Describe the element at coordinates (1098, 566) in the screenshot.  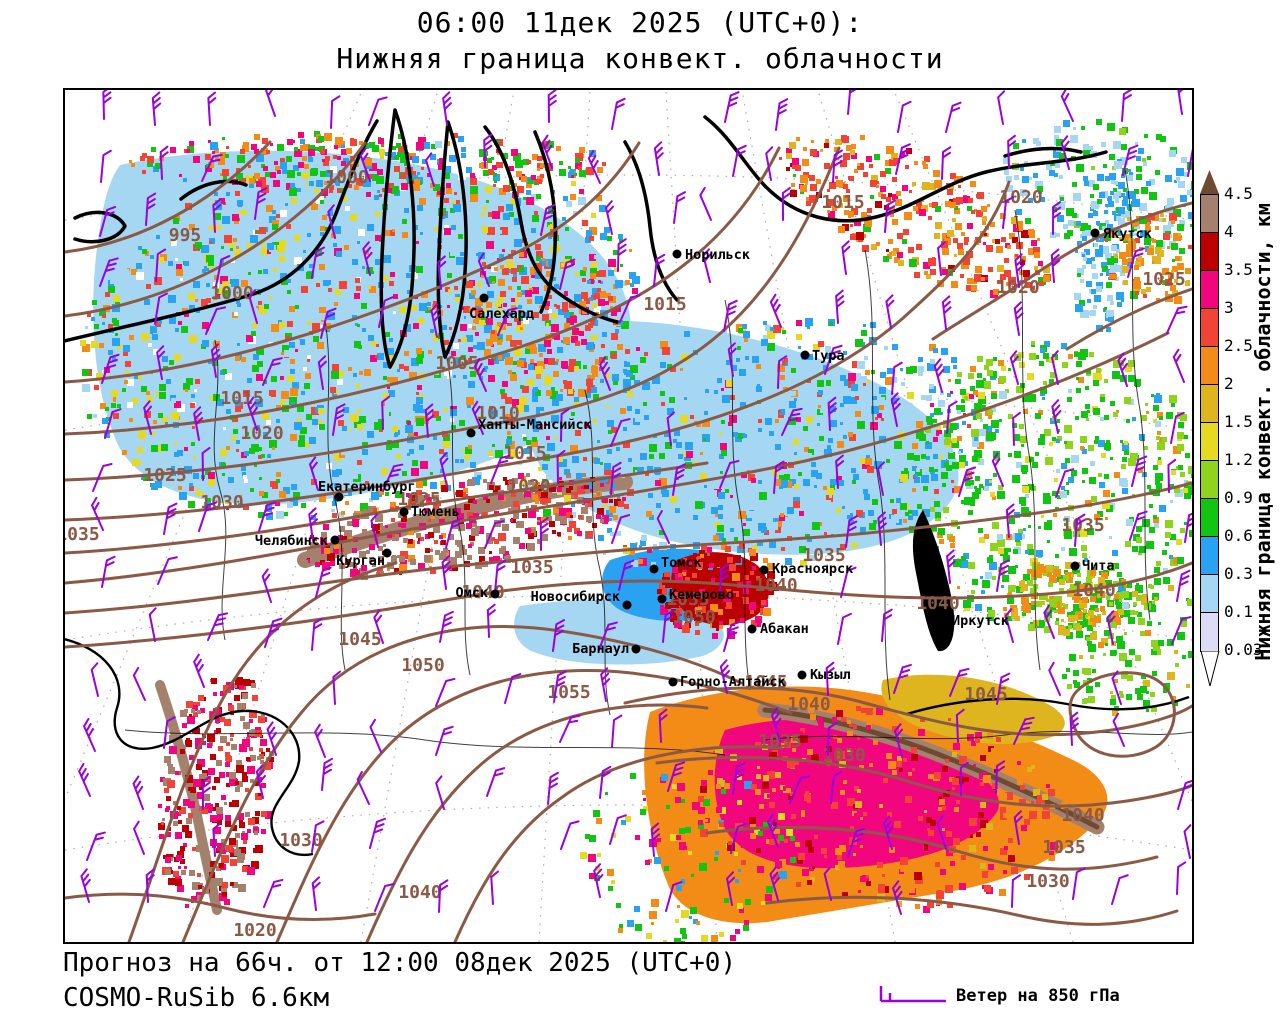
I see `city-label: Чита` at that location.